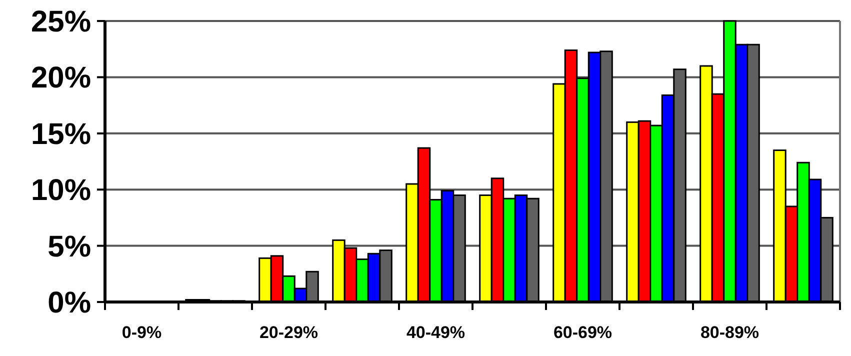 The width and height of the screenshot is (851, 356). Describe the element at coordinates (582, 332) in the screenshot. I see `x-tick-label: 60-69%` at that location.